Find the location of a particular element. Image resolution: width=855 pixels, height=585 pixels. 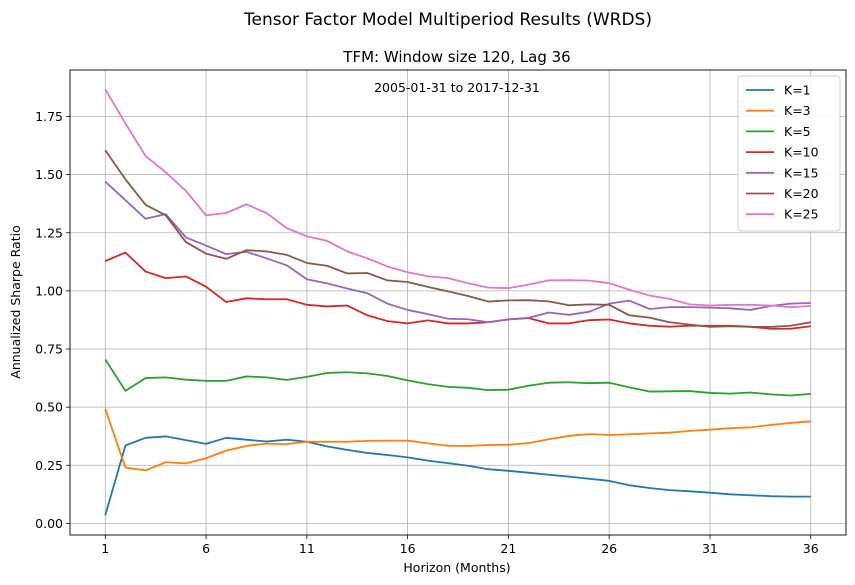

legend-entry: K=1 is located at coordinates (778, 90).